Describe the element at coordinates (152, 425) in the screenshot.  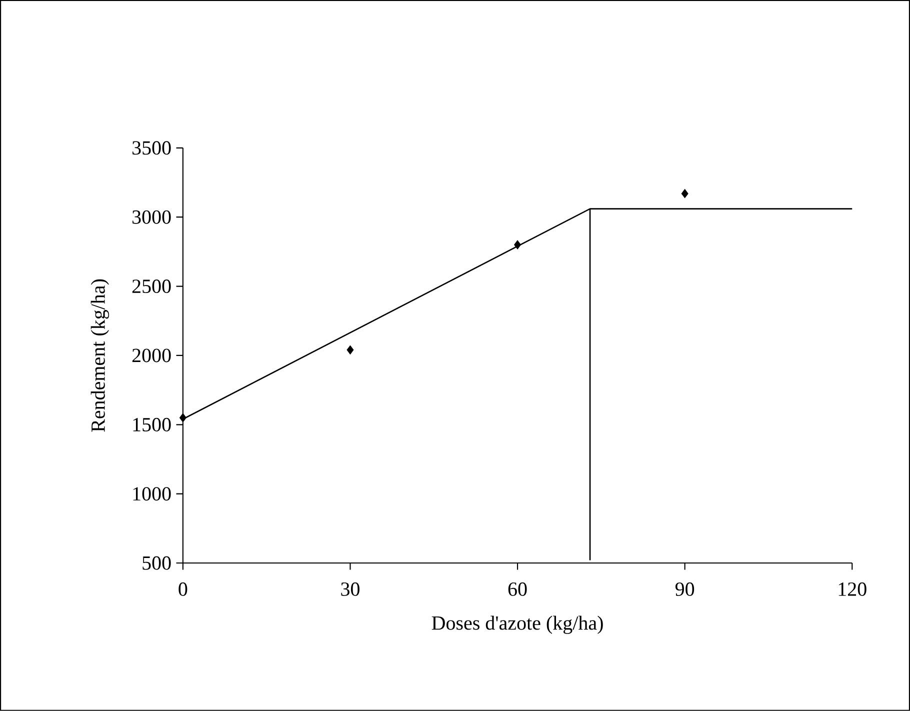
I see `y-tick-label: 1500` at that location.